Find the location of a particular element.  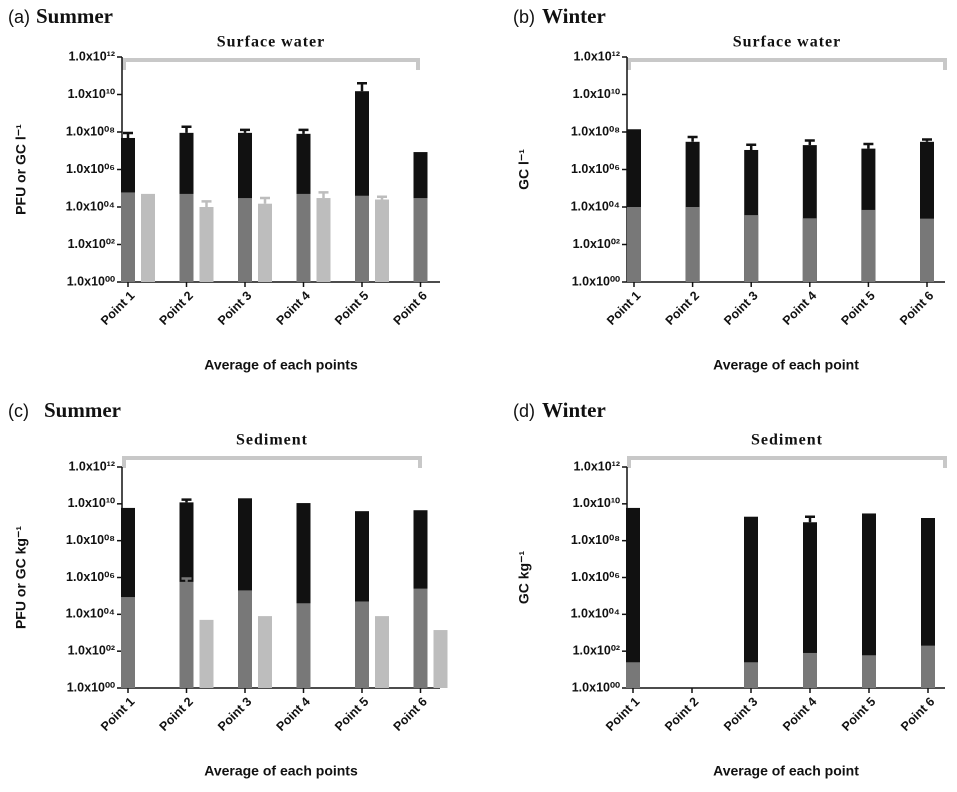

y-axis-label: GC l⁻¹ is located at coordinates (524, 169).